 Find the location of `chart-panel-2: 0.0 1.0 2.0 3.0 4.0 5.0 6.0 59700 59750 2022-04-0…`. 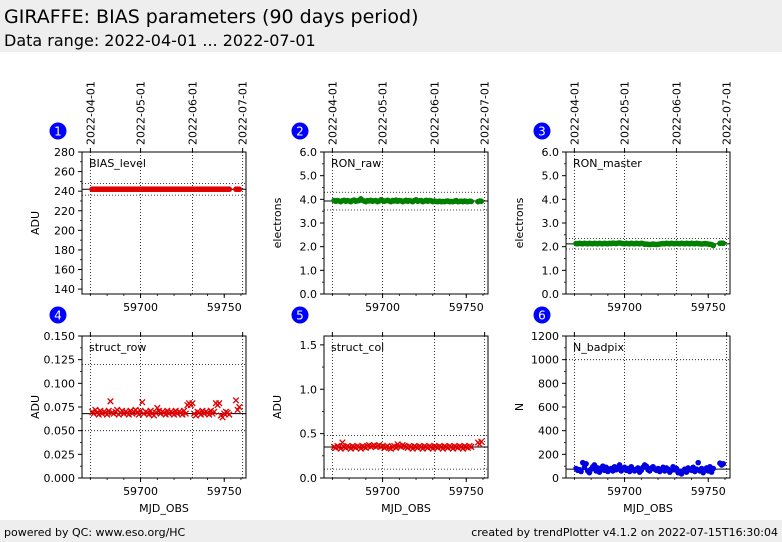

chart-panel-2: 0.0 1.0 2.0 3.0 4.0 5.0 6.0 59700 59750 2022-04-0… is located at coordinates (381, 197).